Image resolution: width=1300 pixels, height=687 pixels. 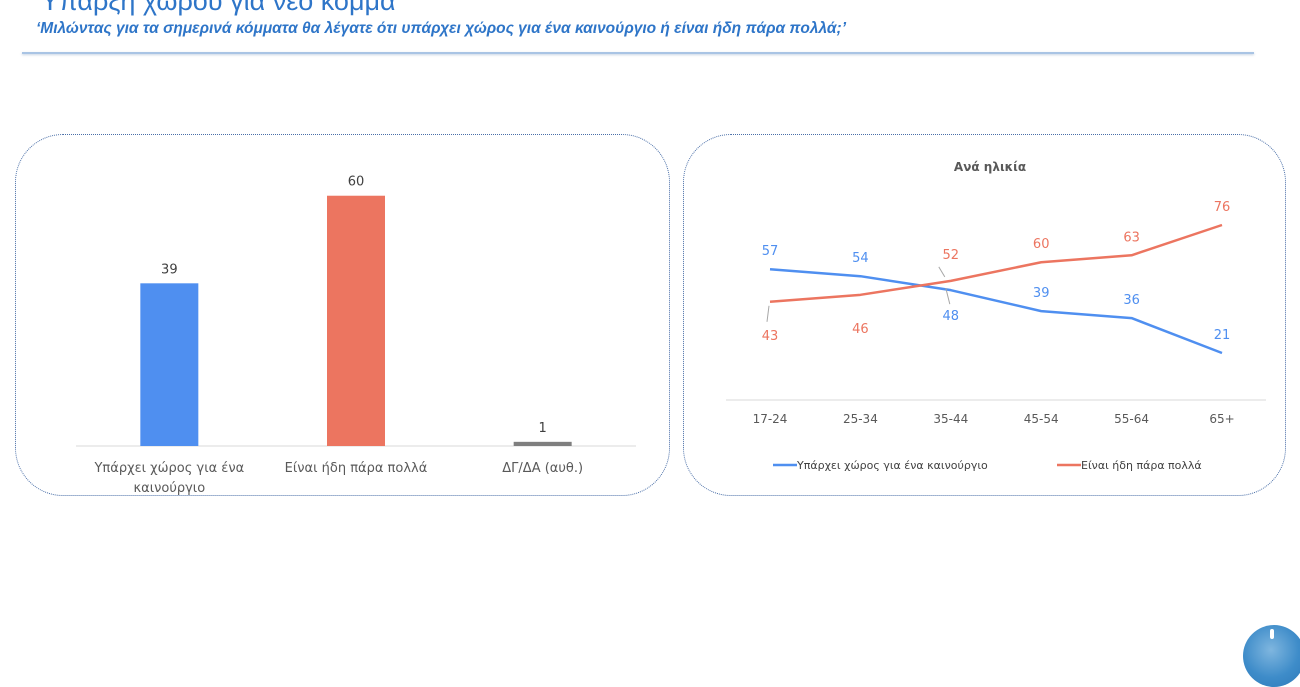 I want to click on page-title: Ύπαρξη χώρου για νέο κόμμα, so click(x=216, y=8).